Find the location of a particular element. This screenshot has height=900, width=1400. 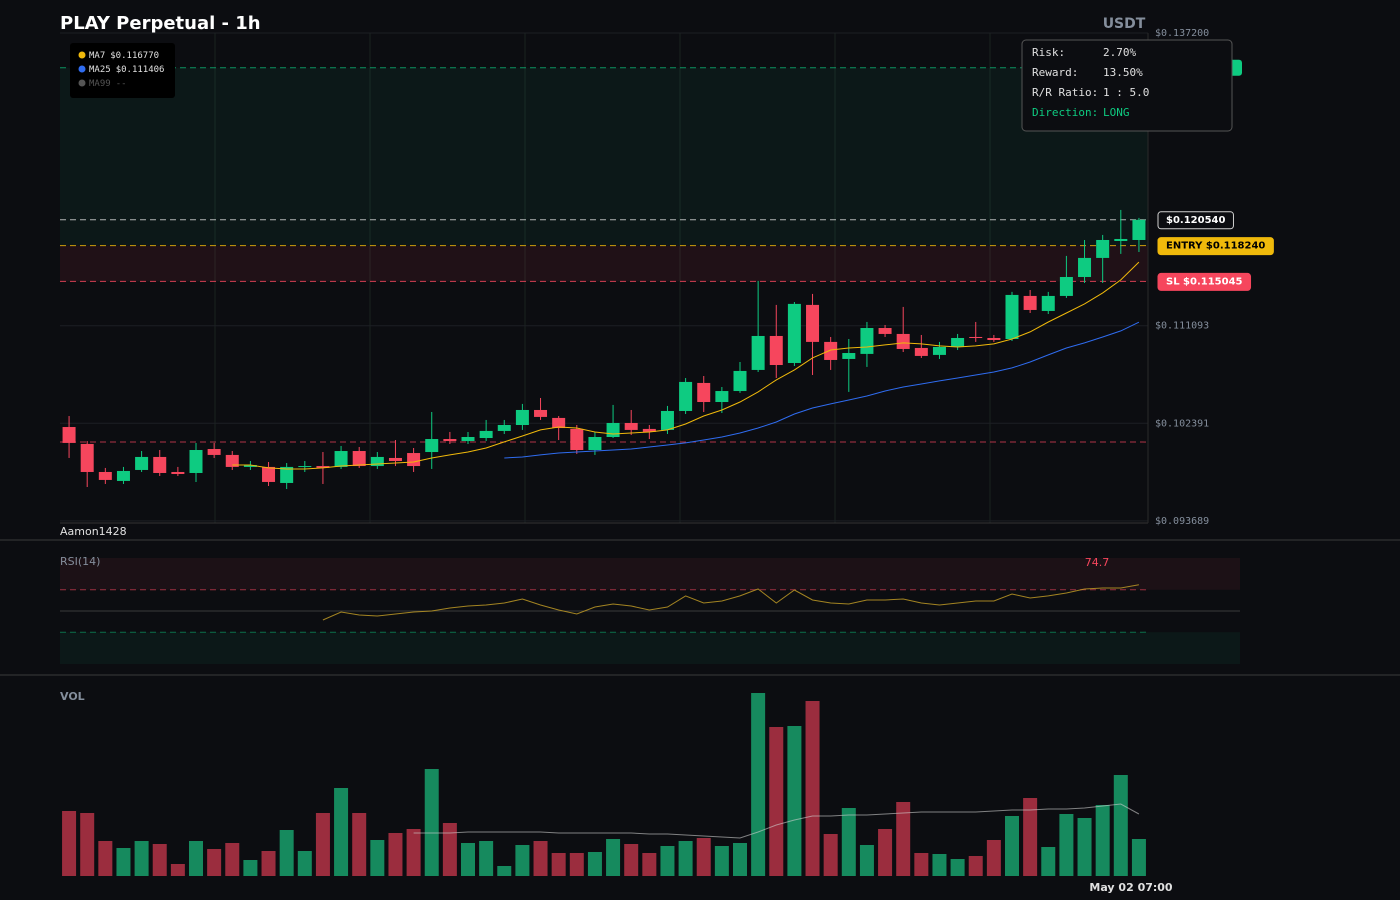

legend-name: MA99 is located at coordinates (100, 84).